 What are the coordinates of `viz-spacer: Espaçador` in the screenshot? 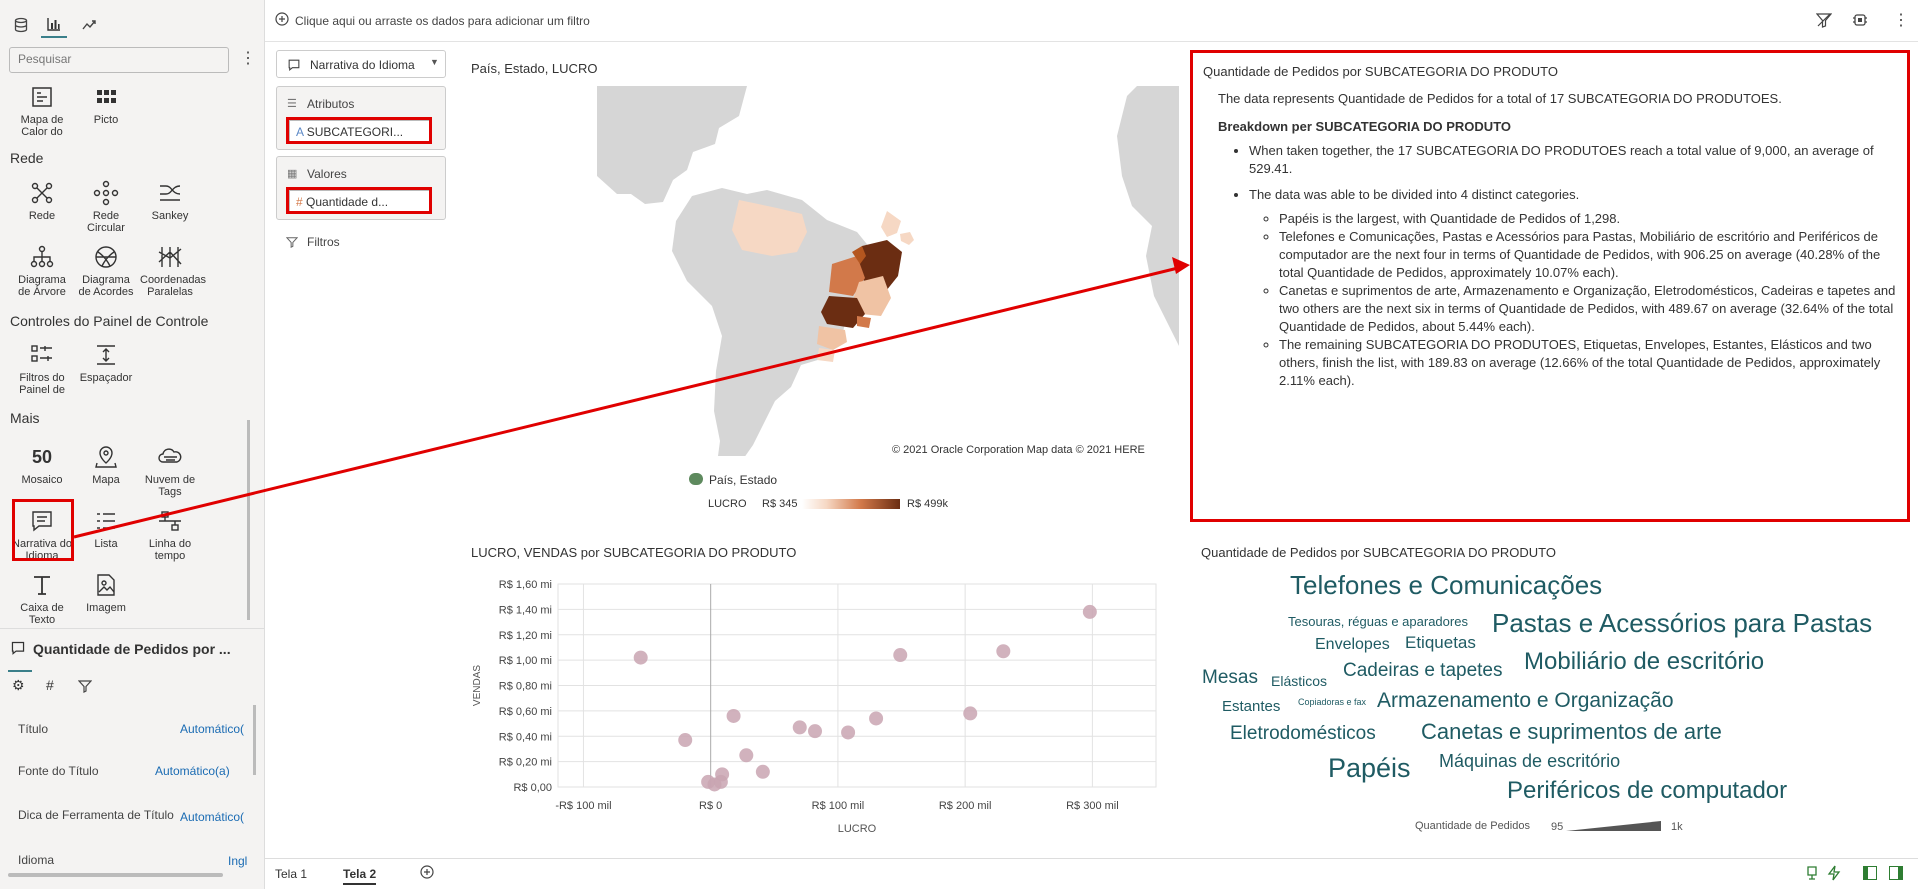 It's located at (106, 363).